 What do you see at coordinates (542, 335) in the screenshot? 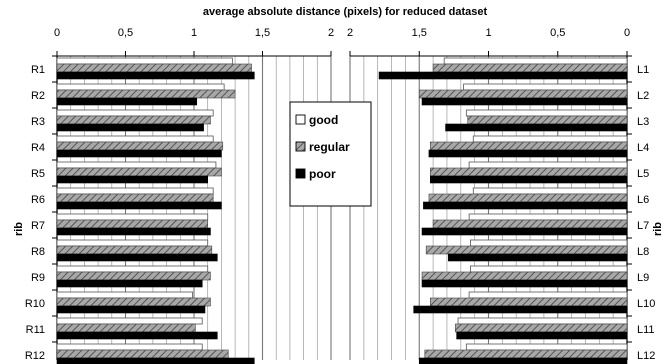
I see `left-bar-l11-poor` at bounding box center [542, 335].